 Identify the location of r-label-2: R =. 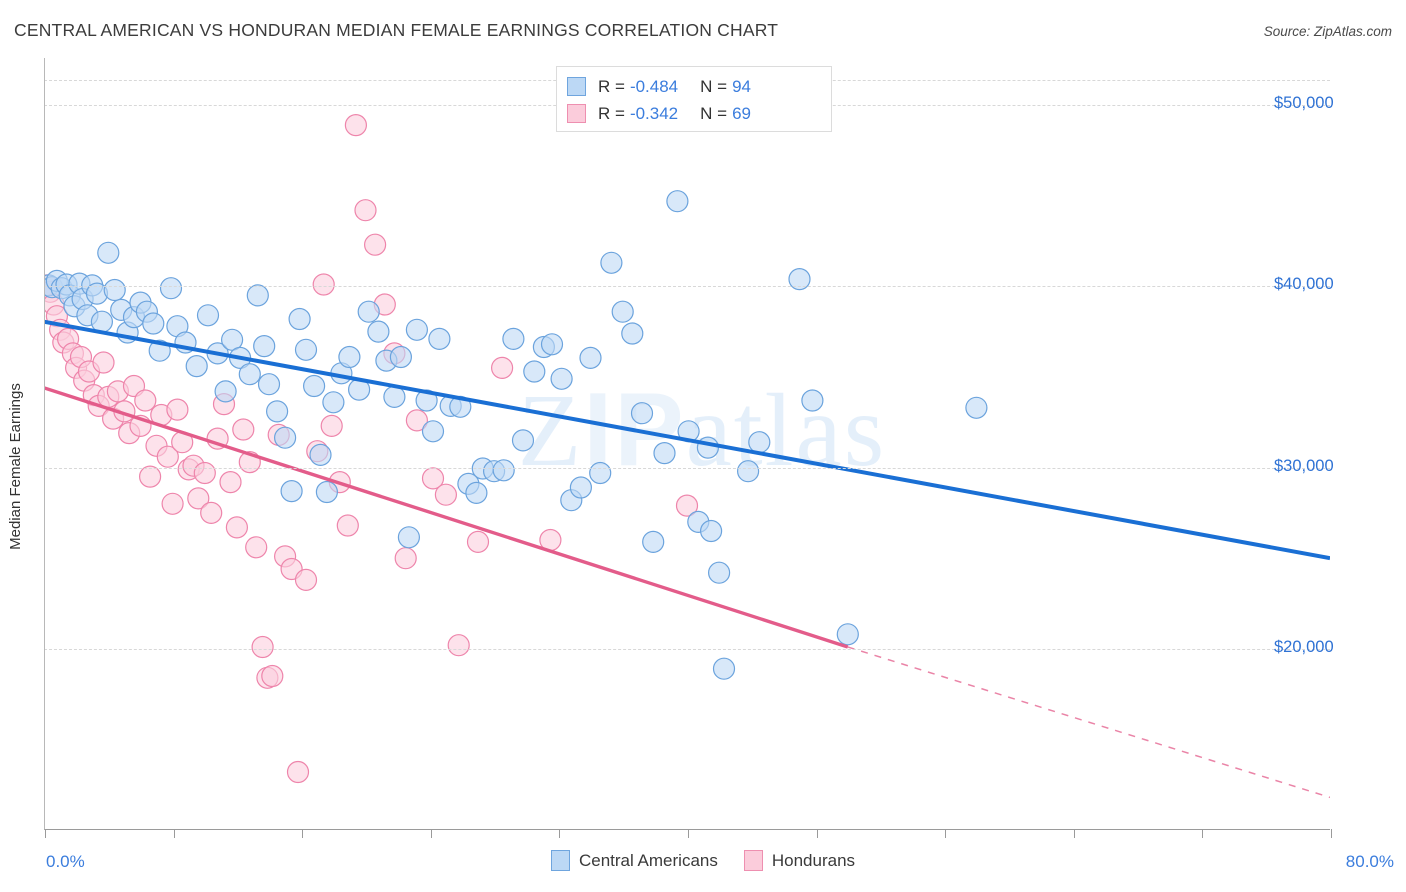
(611, 113).